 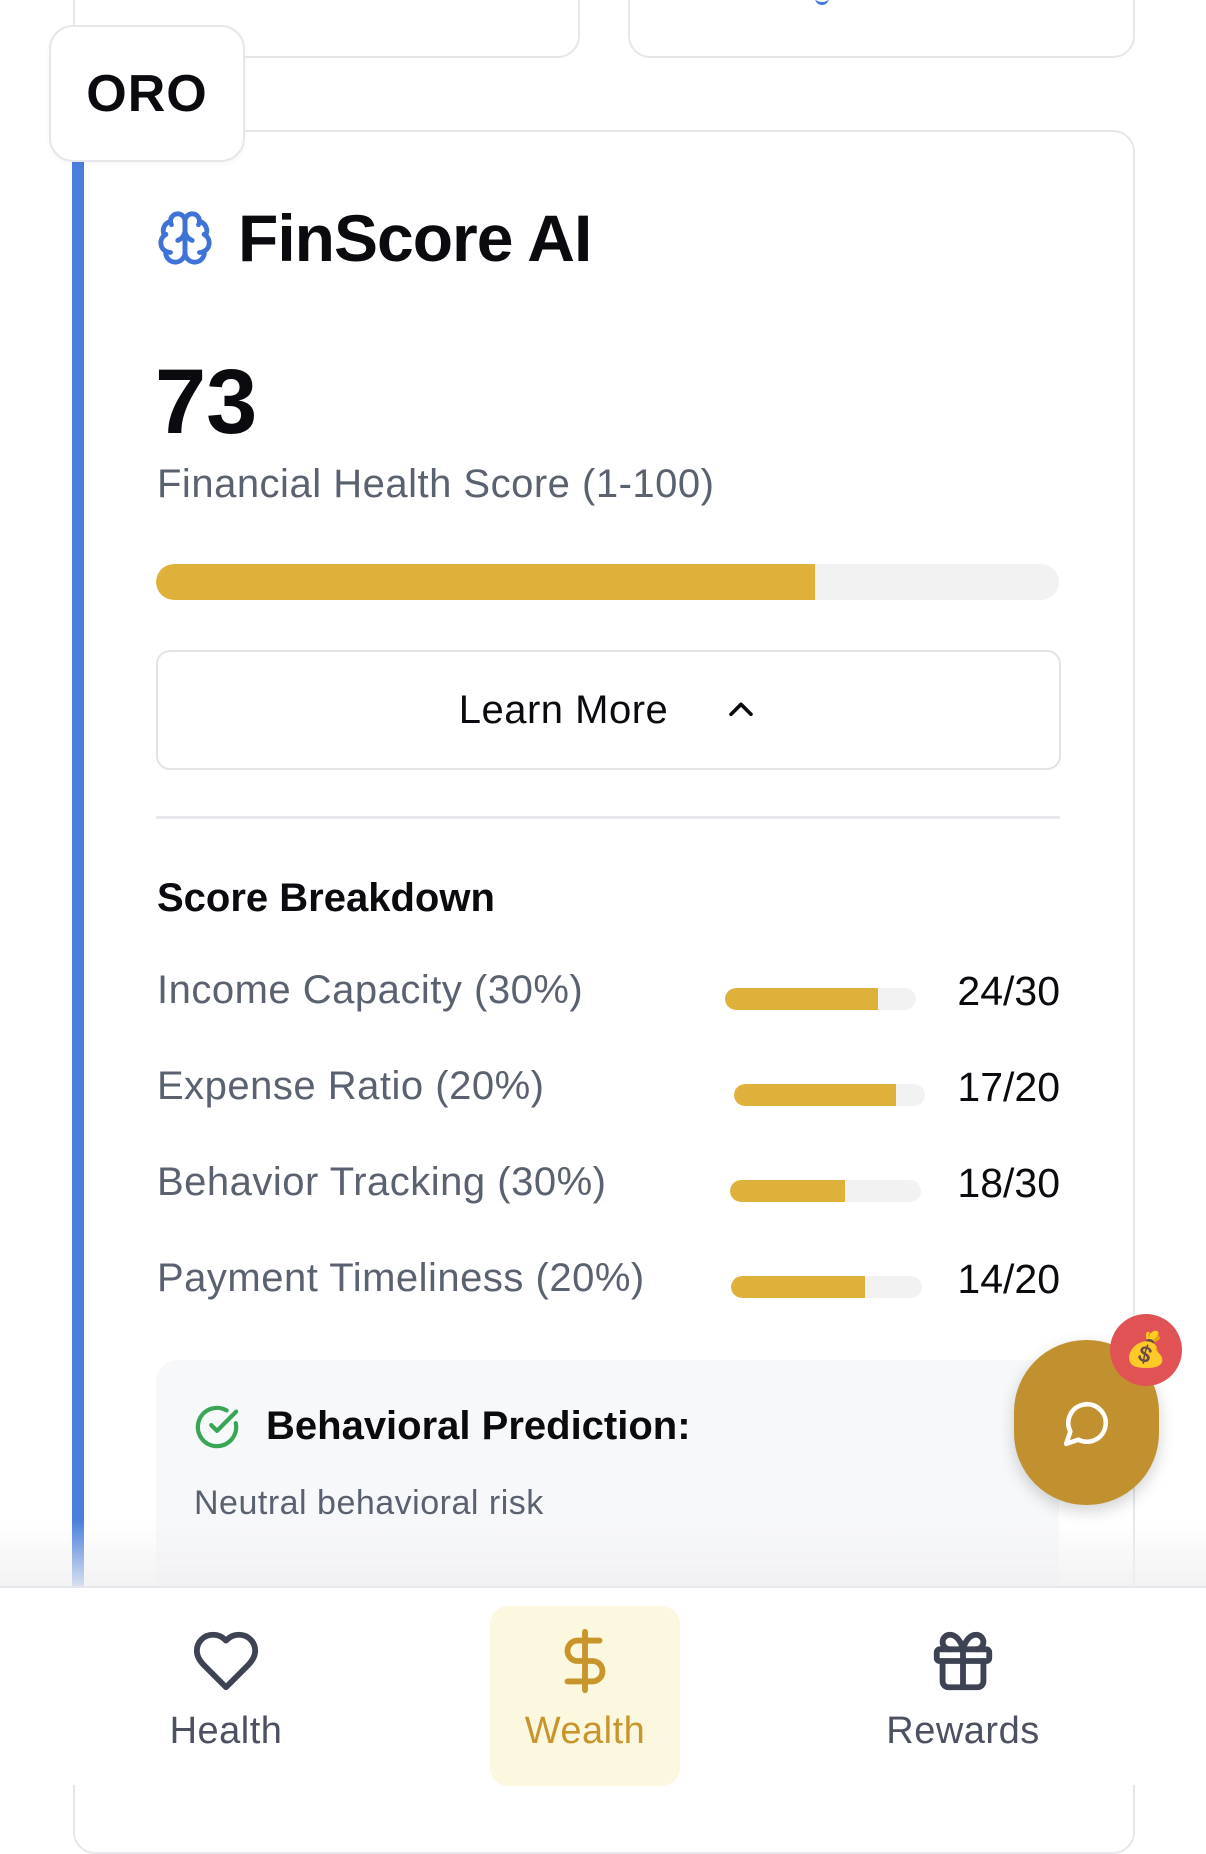 I want to click on gift-icon, so click(x=963, y=1661).